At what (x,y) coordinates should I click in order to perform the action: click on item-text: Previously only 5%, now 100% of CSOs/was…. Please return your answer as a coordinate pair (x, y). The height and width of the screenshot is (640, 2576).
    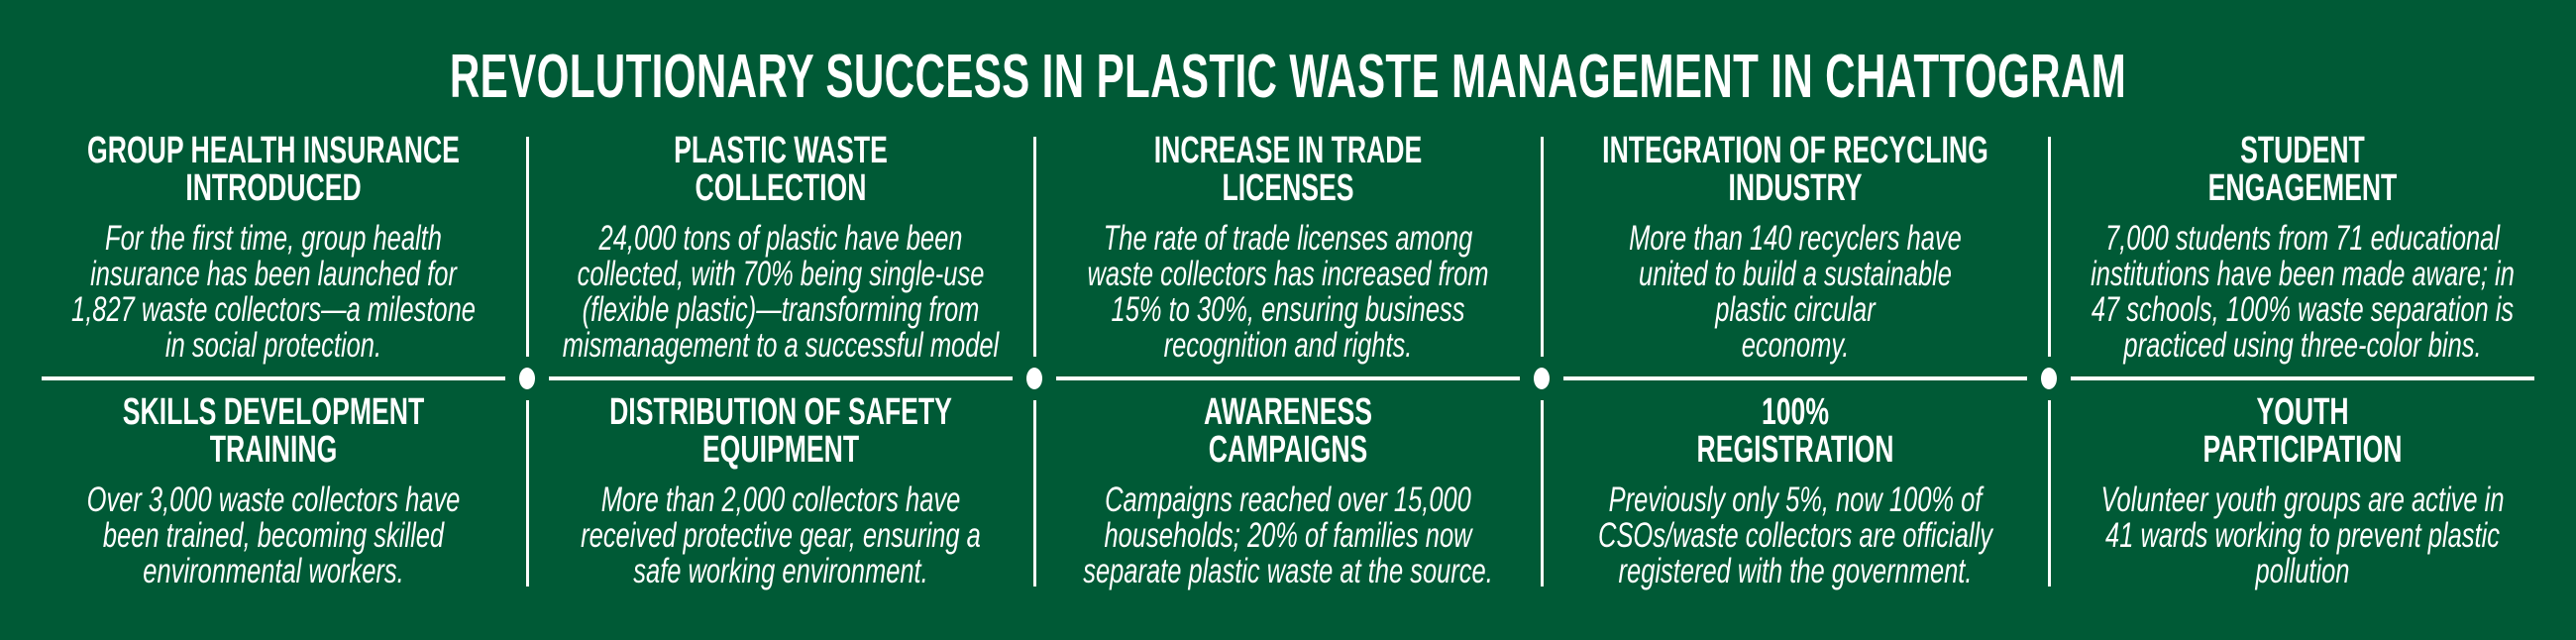
    Looking at the image, I should click on (1795, 535).